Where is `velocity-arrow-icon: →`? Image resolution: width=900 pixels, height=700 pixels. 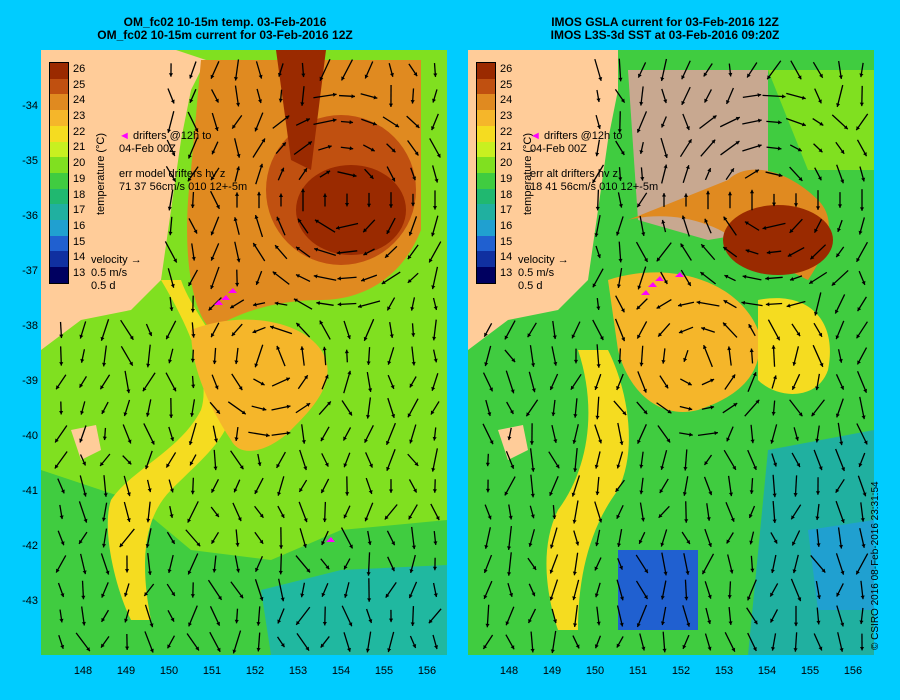 velocity-arrow-icon: → is located at coordinates (136, 260).